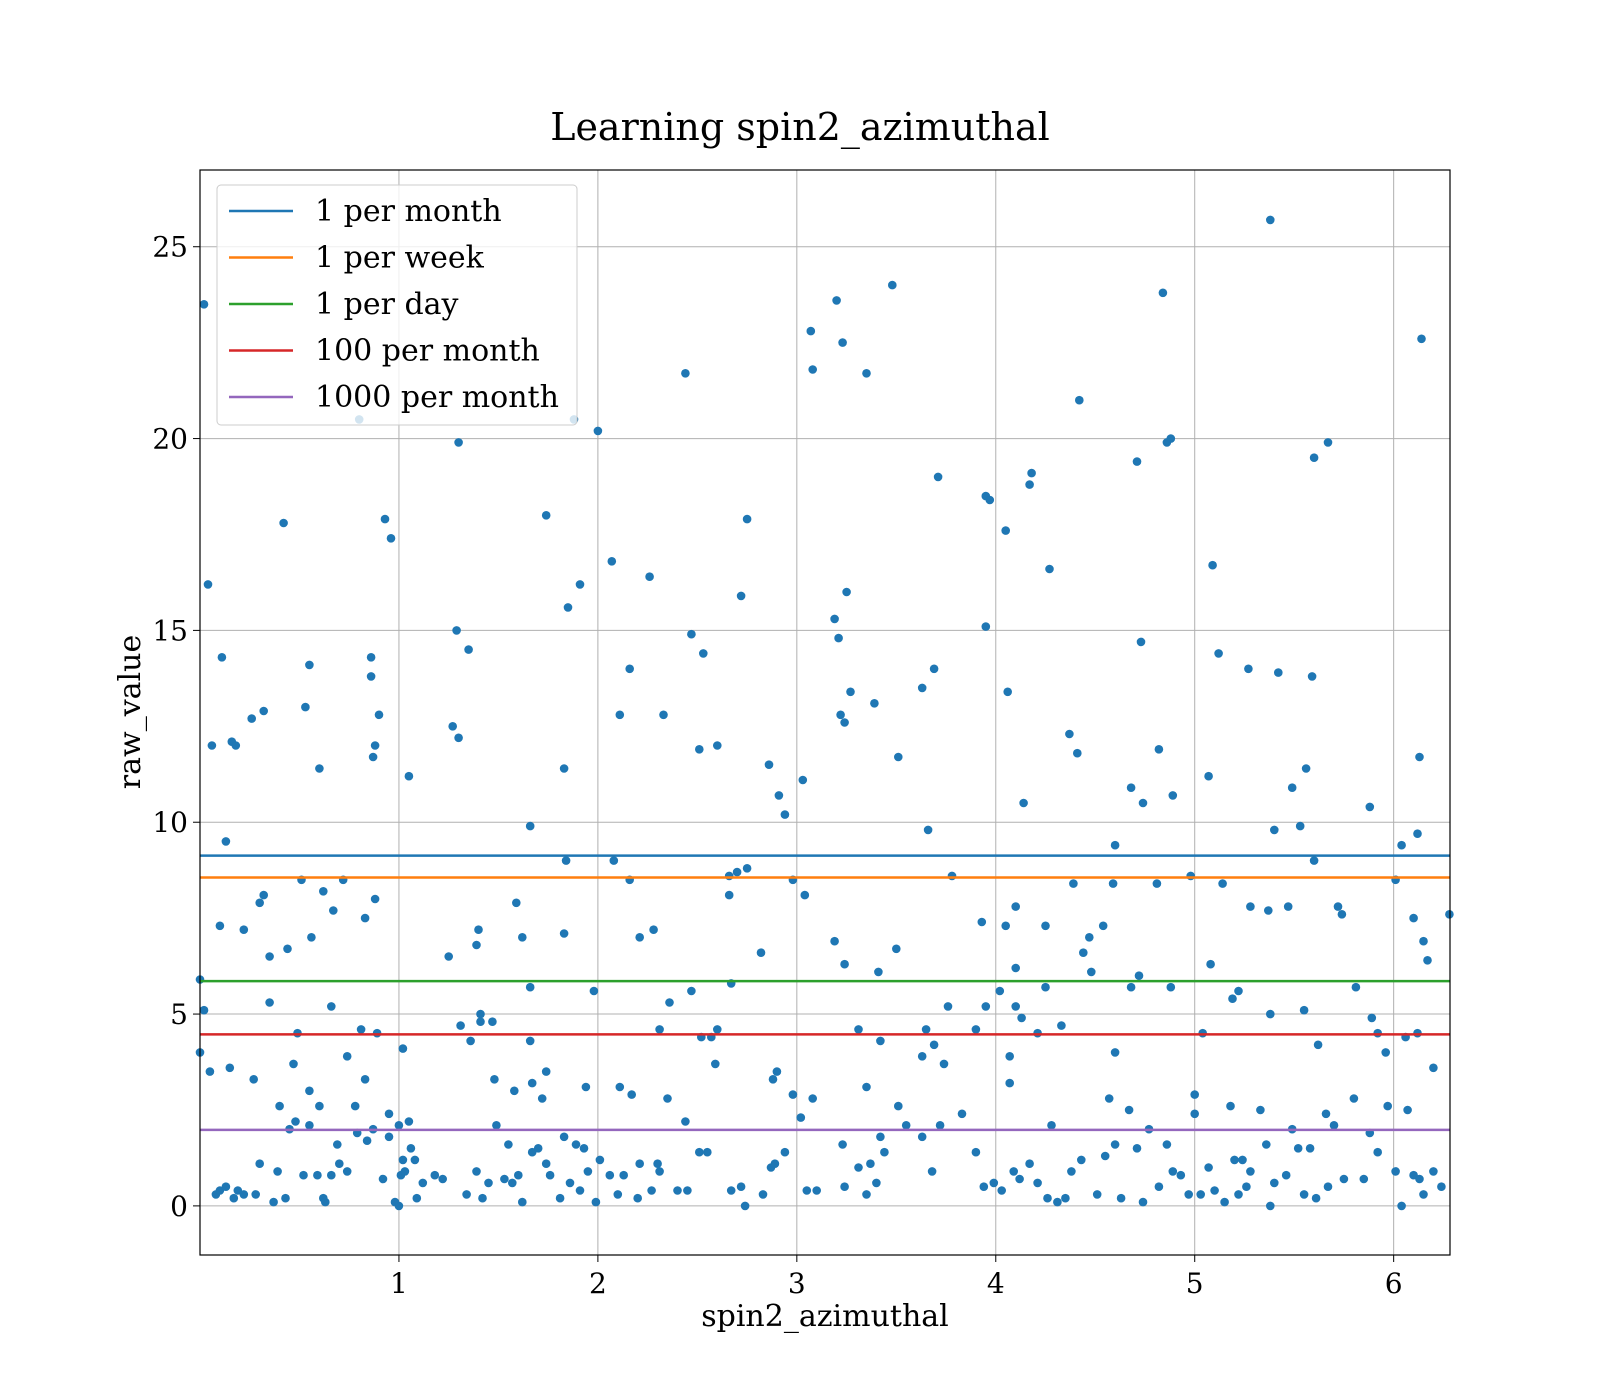 Image resolution: width=1600 pixels, height=1400 pixels. Describe the element at coordinates (179, 1206) in the screenshot. I see `y-tick-label: 0` at that location.